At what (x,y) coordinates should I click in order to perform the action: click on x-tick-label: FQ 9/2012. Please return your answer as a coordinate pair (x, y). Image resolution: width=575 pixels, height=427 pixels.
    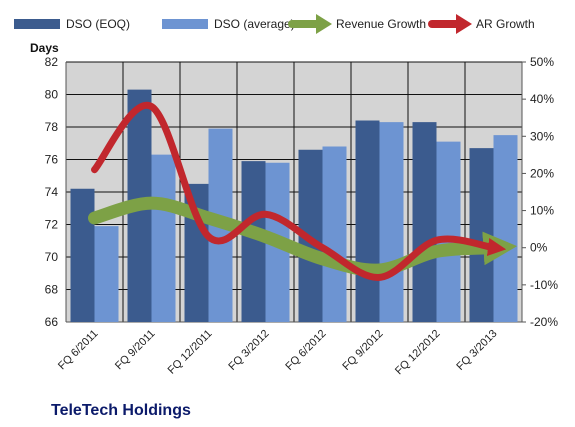
    Looking at the image, I should click on (362, 350).